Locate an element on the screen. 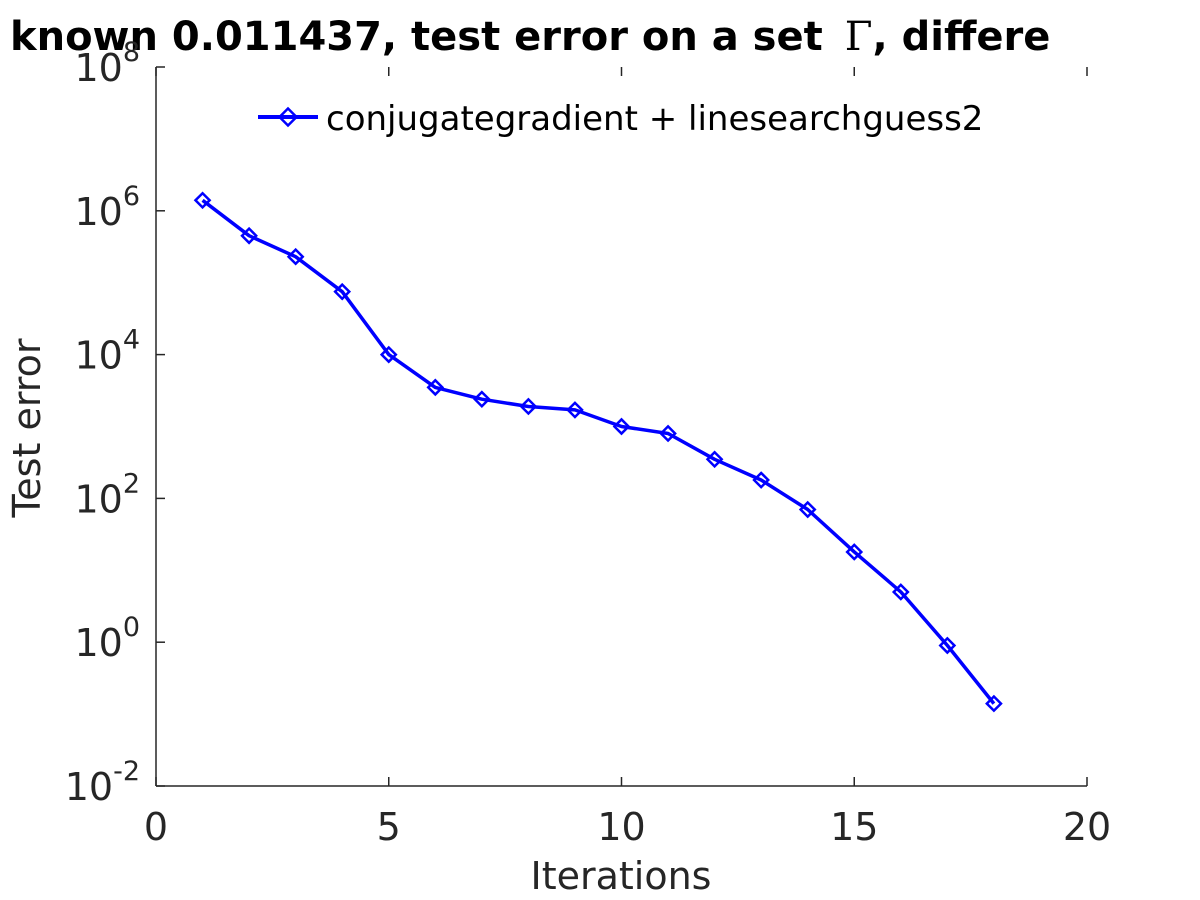 The image size is (1200, 900). legend: conjugategradient + linesearchguess2 is located at coordinates (620, 119).